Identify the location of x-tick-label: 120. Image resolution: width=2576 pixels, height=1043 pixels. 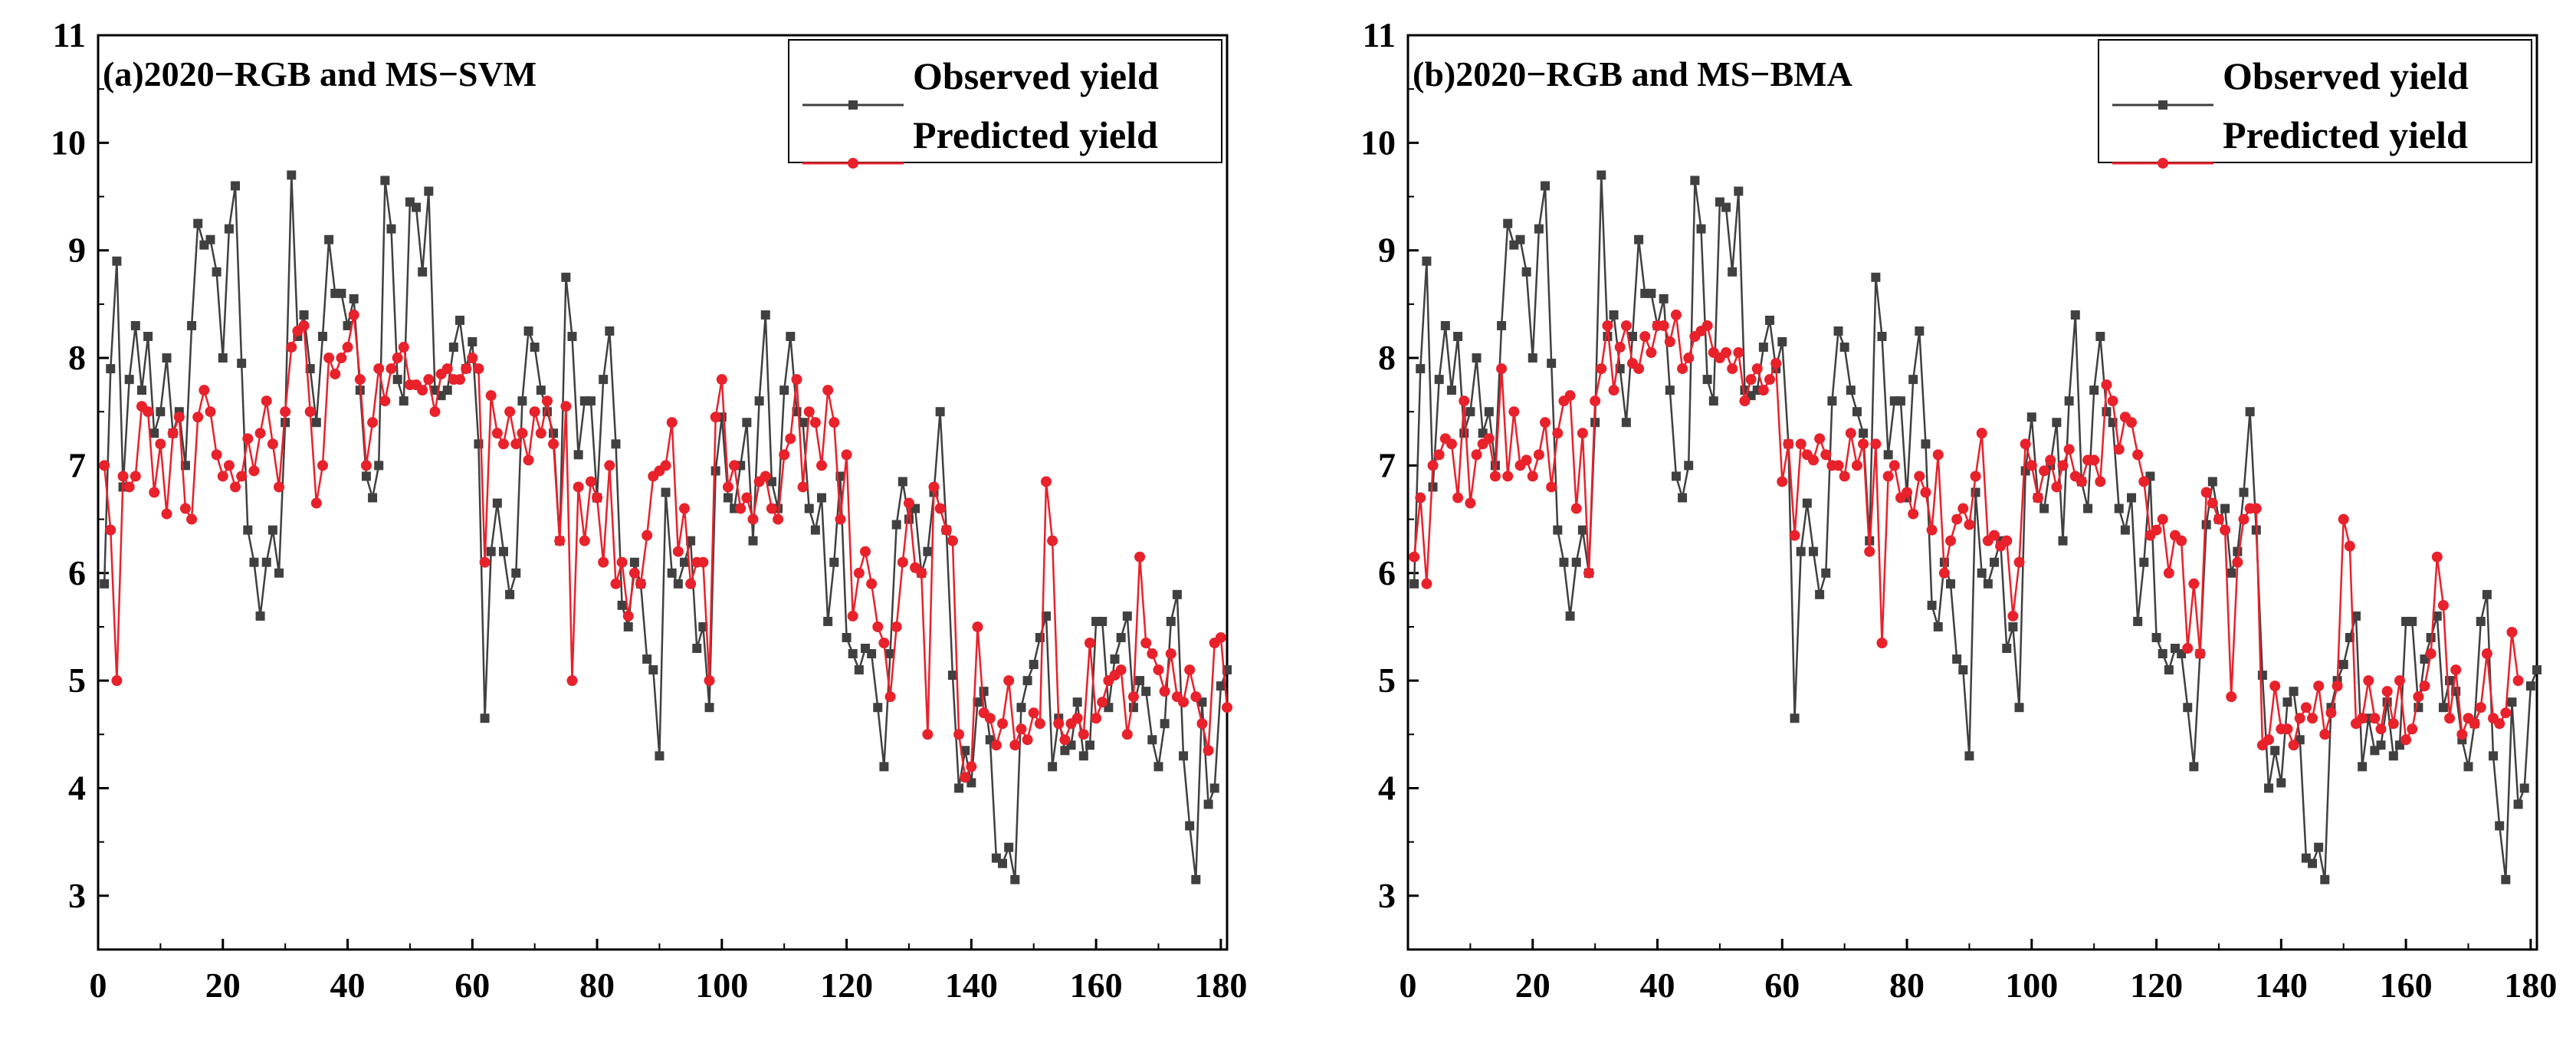
(2156, 985).